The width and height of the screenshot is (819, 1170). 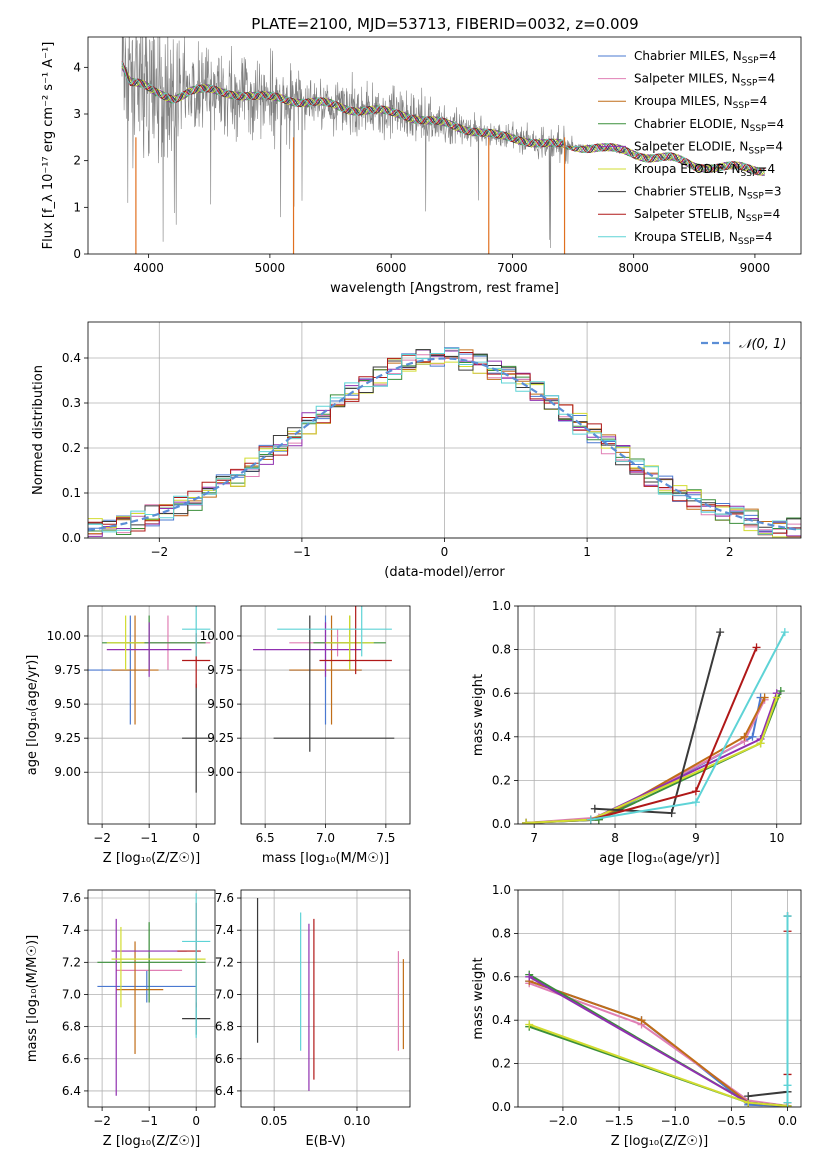 What do you see at coordinates (71, 538) in the screenshot?
I see `y-tick-label: 0.0` at bounding box center [71, 538].